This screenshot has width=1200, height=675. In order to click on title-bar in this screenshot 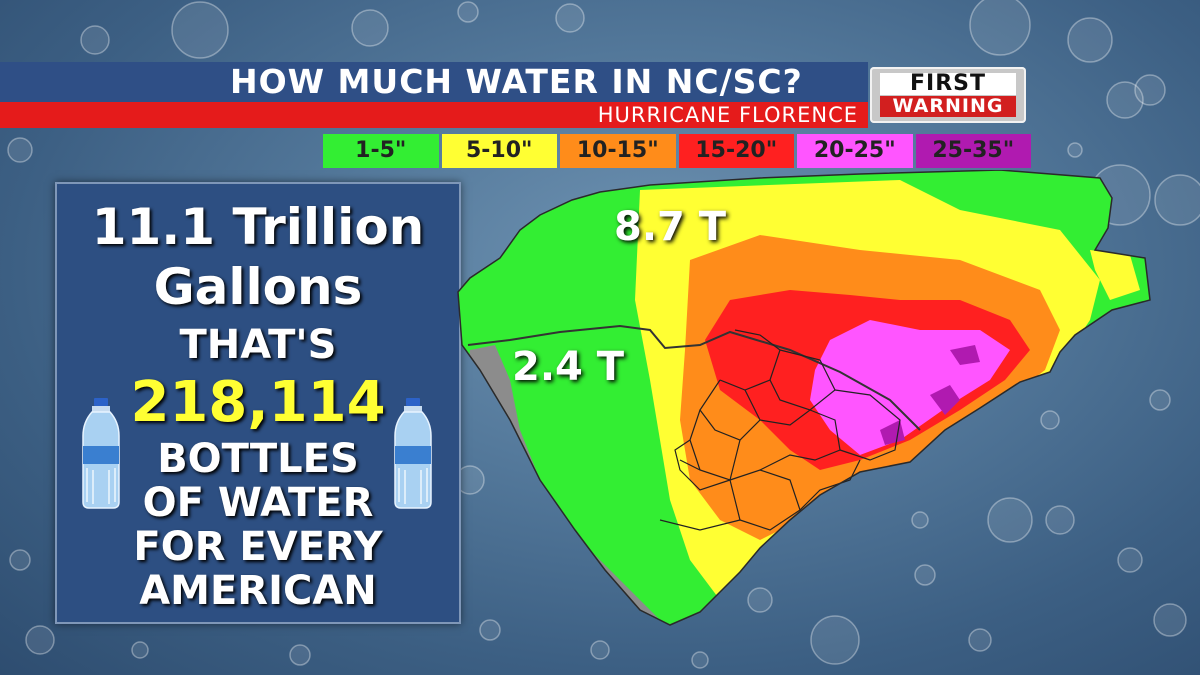, I will do `click(434, 82)`.